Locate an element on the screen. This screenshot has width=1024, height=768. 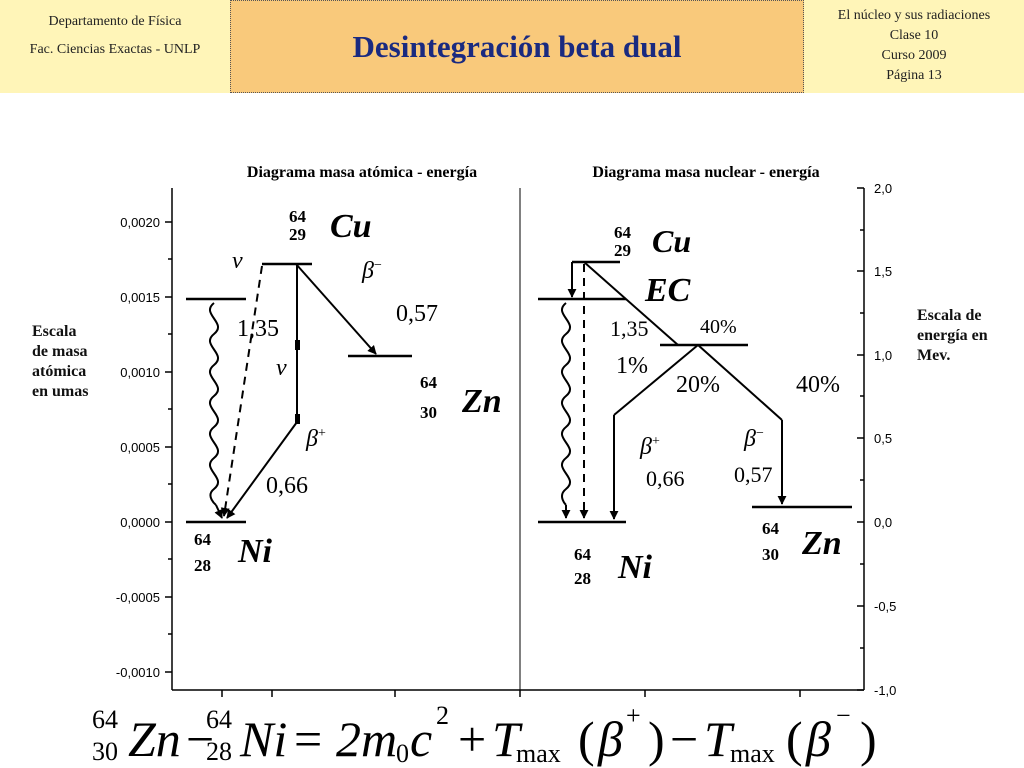
mass-scale-line: de masa is located at coordinates (60, 351).